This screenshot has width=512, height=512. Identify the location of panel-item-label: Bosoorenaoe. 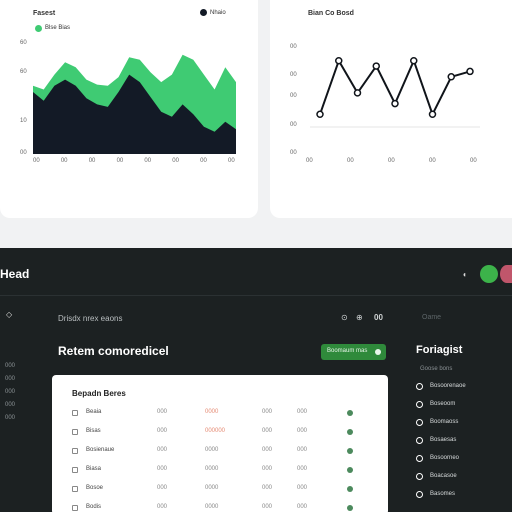
(448, 386).